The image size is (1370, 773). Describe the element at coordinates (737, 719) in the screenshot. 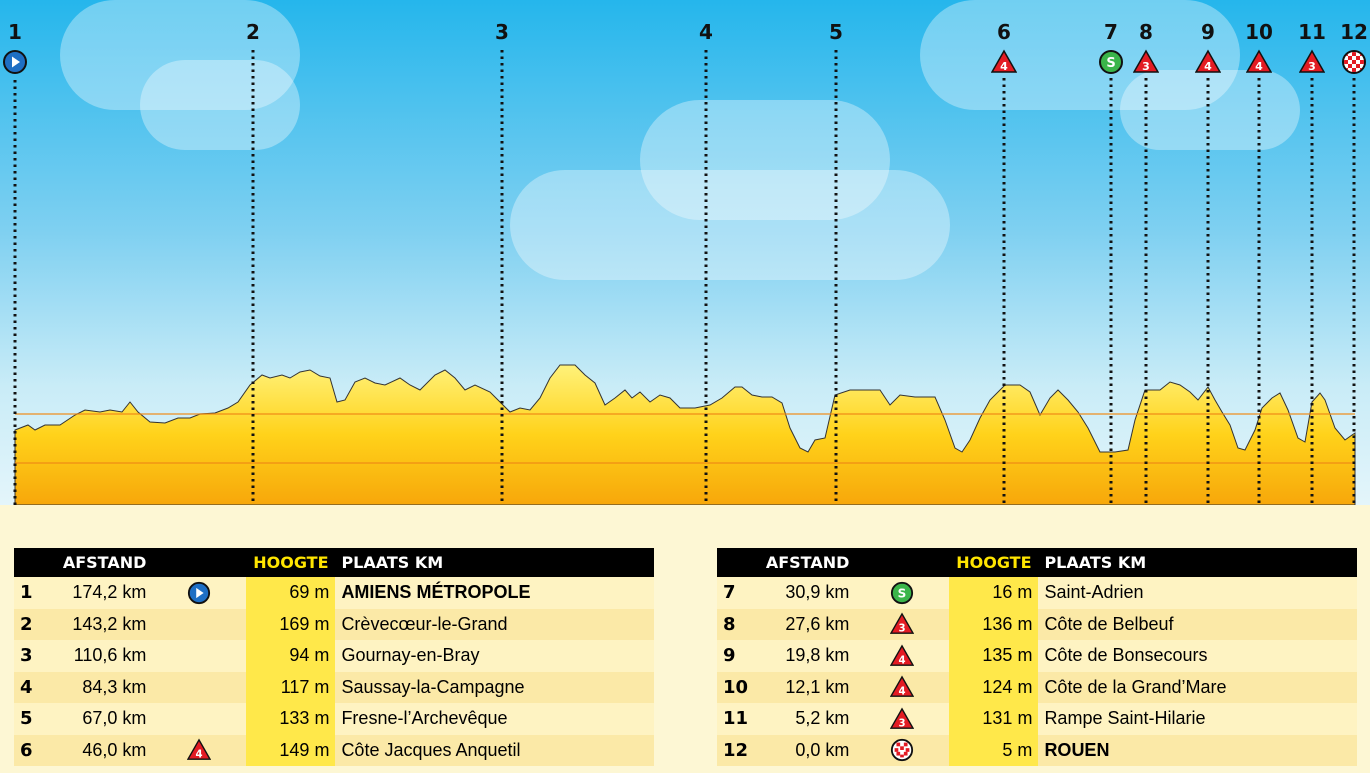

I see `row-number: 11` at that location.